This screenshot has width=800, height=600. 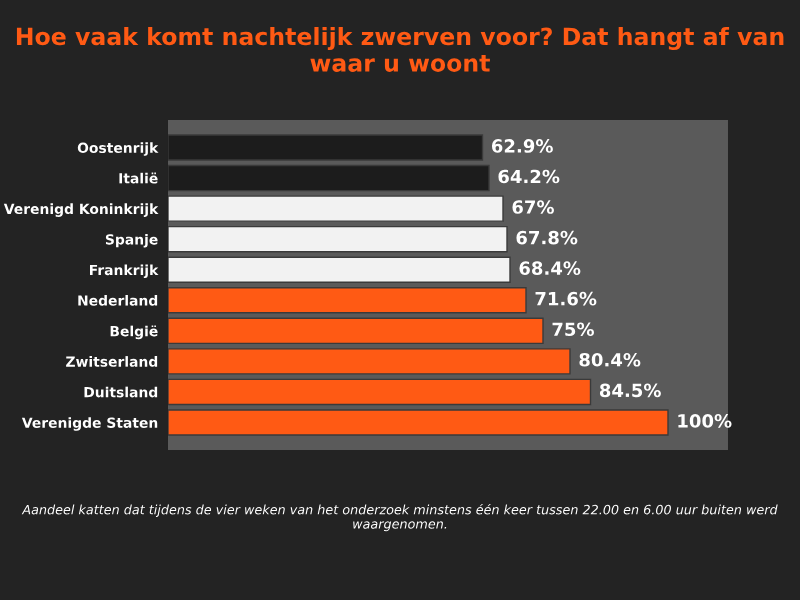 I want to click on chart-title: Hoe vaak komt nachtelijk zwerven voor? Dat hangt af van waar u woont, so click(x=400, y=49).